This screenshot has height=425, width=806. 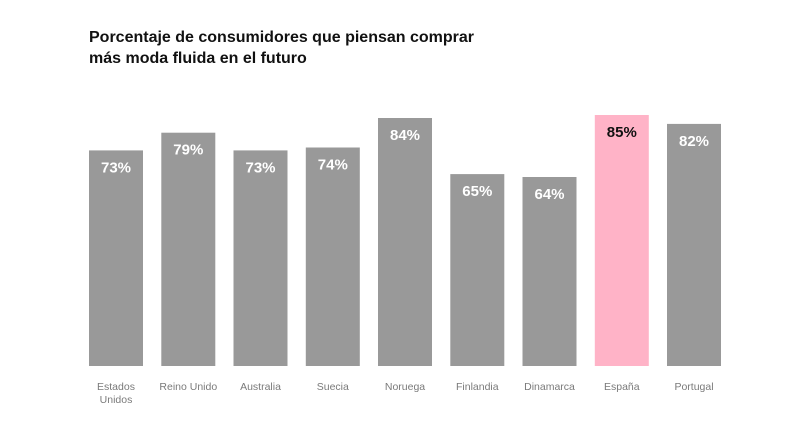 I want to click on bar-dinamarca, so click(x=549, y=271).